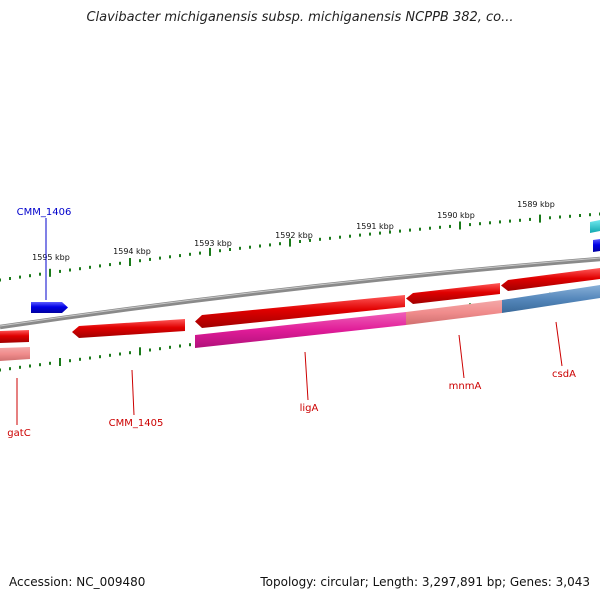  Describe the element at coordinates (136, 423) in the screenshot. I see `gene-label-cmm-1405: CMM_1405` at that location.